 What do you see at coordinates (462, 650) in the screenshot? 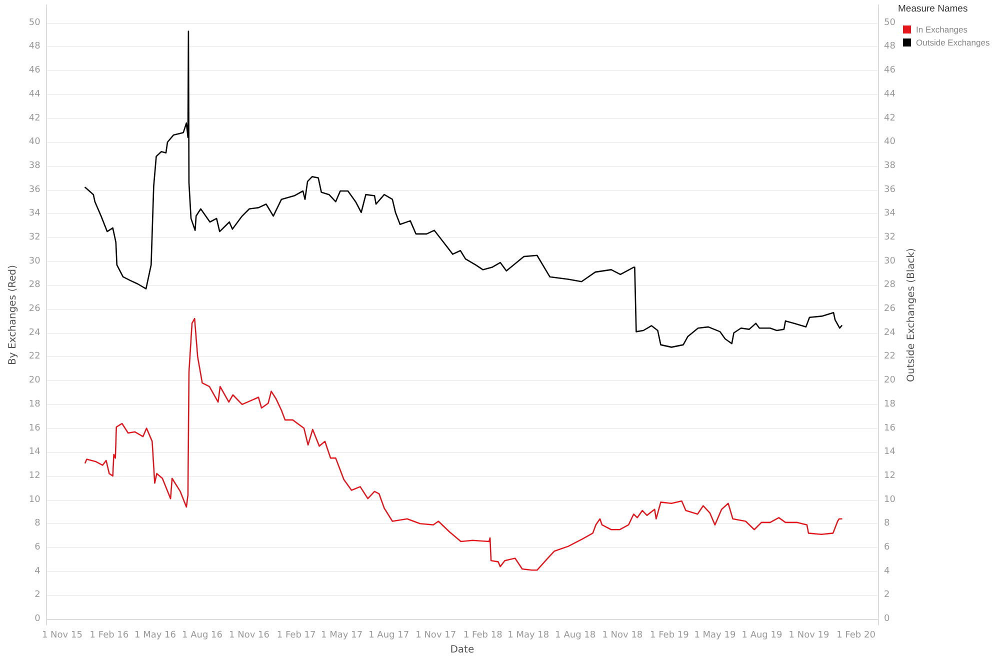
I see `x-axis-title: Date` at bounding box center [462, 650].